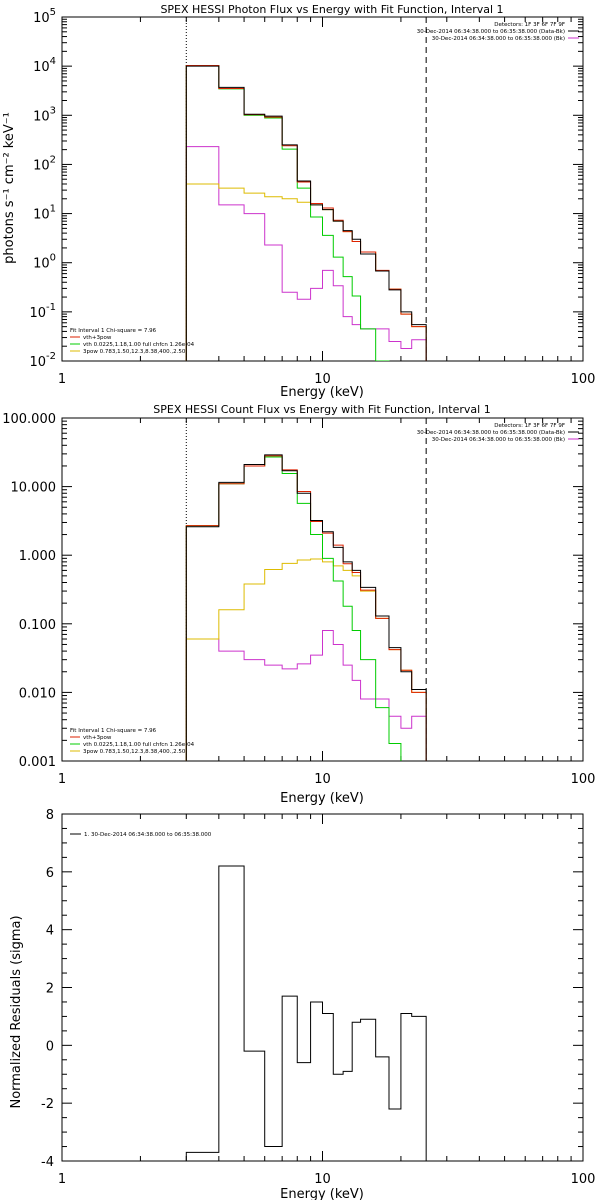 This screenshot has height=1200, width=600. I want to click on panel2-series-data, so click(306, 607).